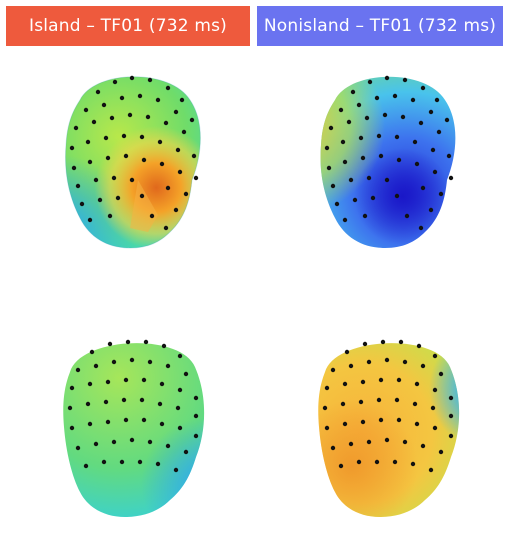 The height and width of the screenshot is (544, 510). I want to click on electrode-dots, so click(134, 153).